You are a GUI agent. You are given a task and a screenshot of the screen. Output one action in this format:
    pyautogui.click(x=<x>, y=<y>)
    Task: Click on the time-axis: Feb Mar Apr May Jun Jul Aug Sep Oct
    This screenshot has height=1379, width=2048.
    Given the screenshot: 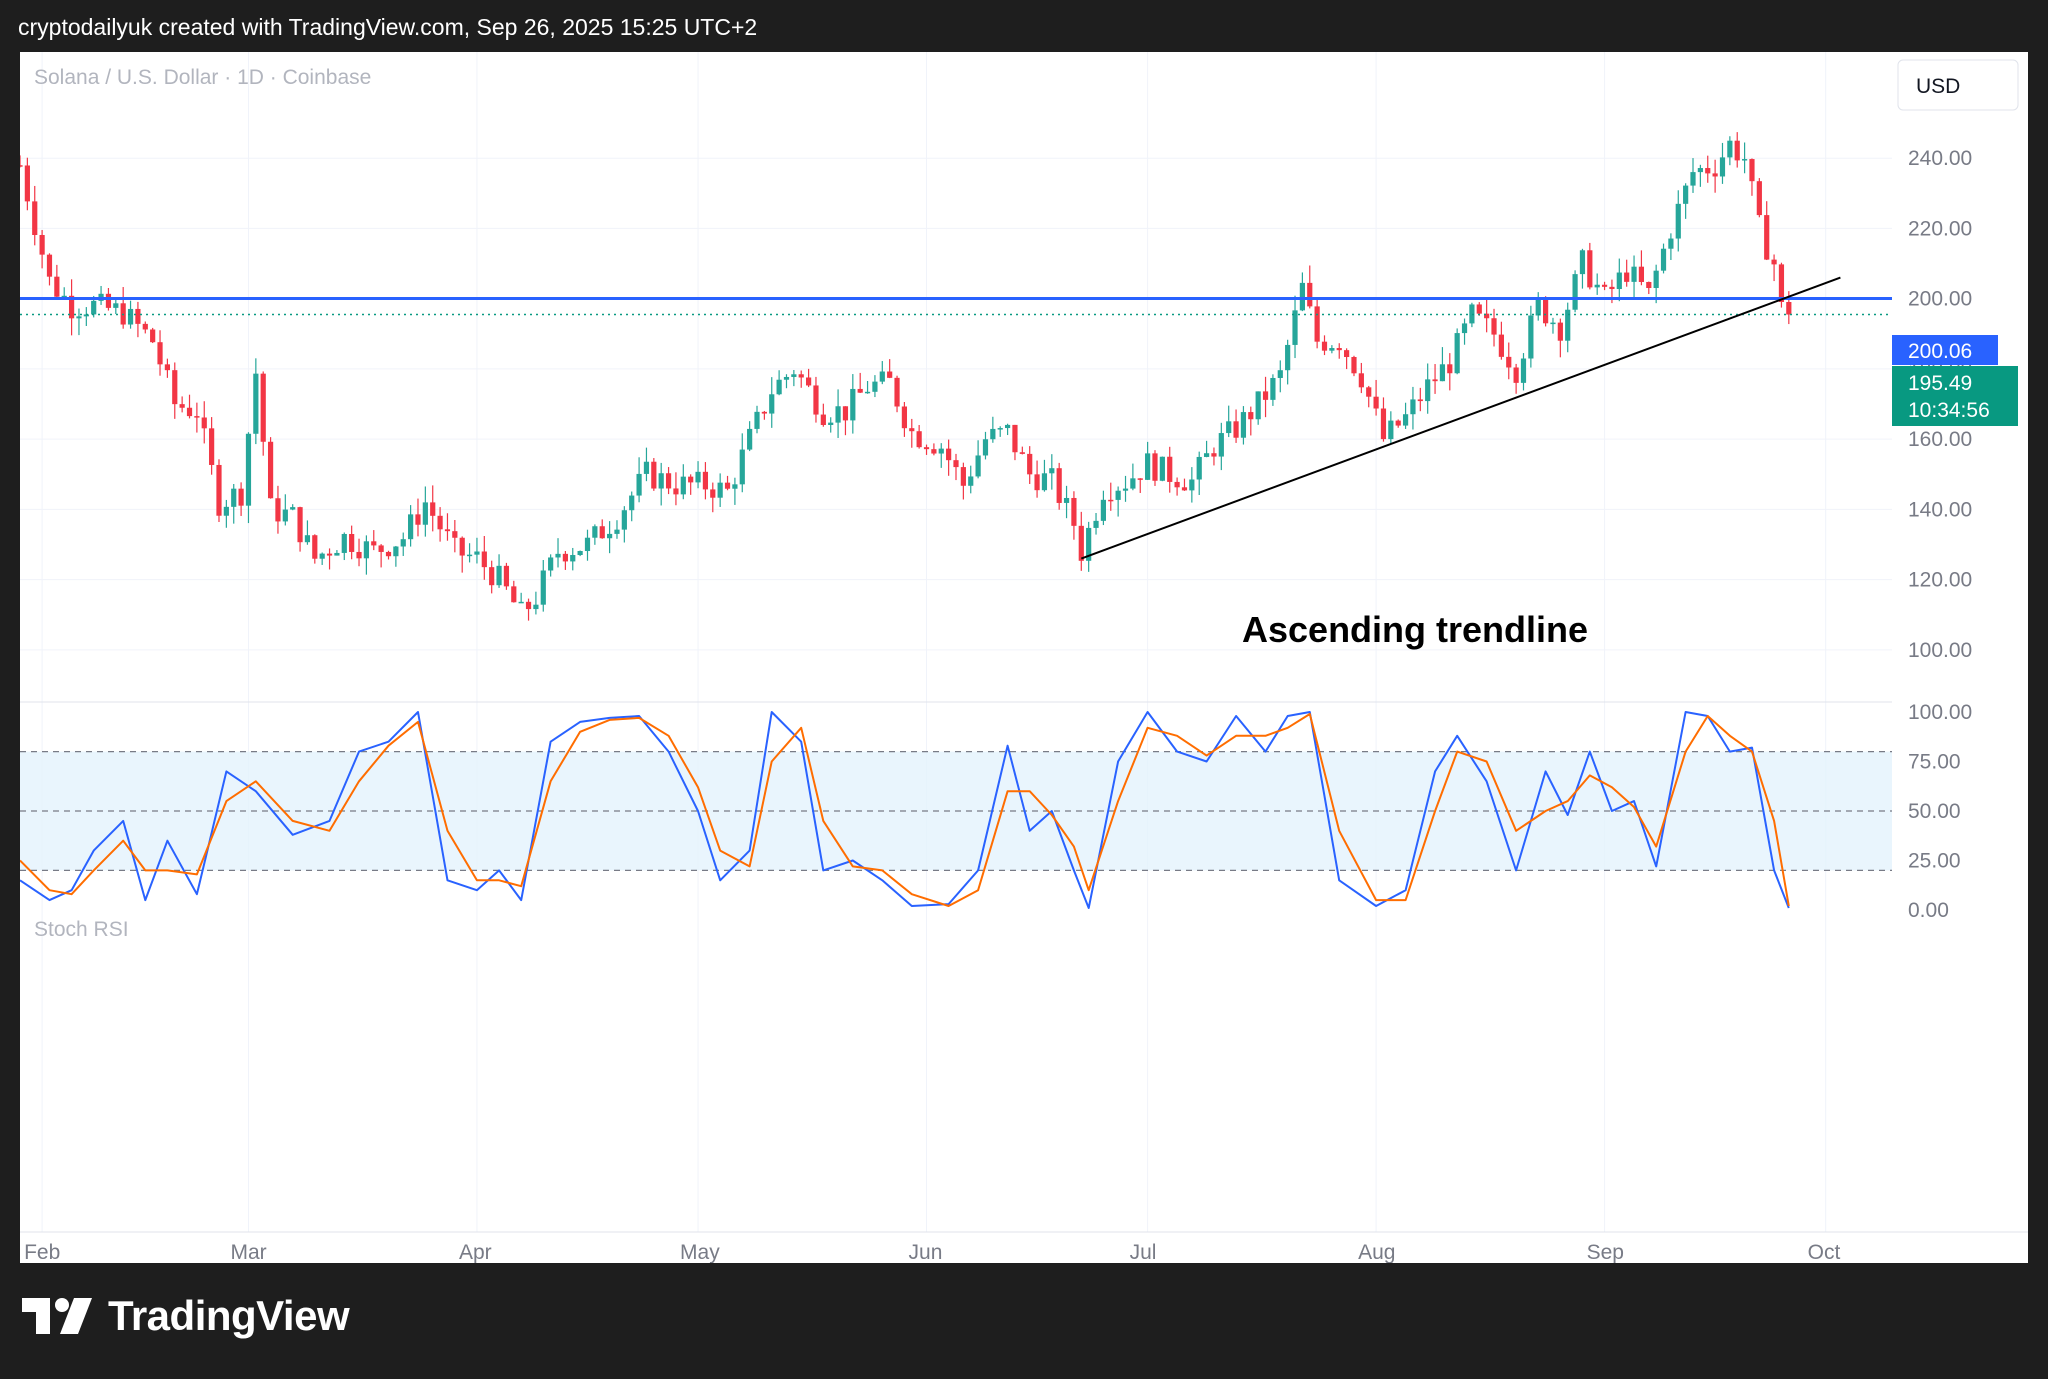 What is the action you would take?
    pyautogui.click(x=1024, y=1247)
    